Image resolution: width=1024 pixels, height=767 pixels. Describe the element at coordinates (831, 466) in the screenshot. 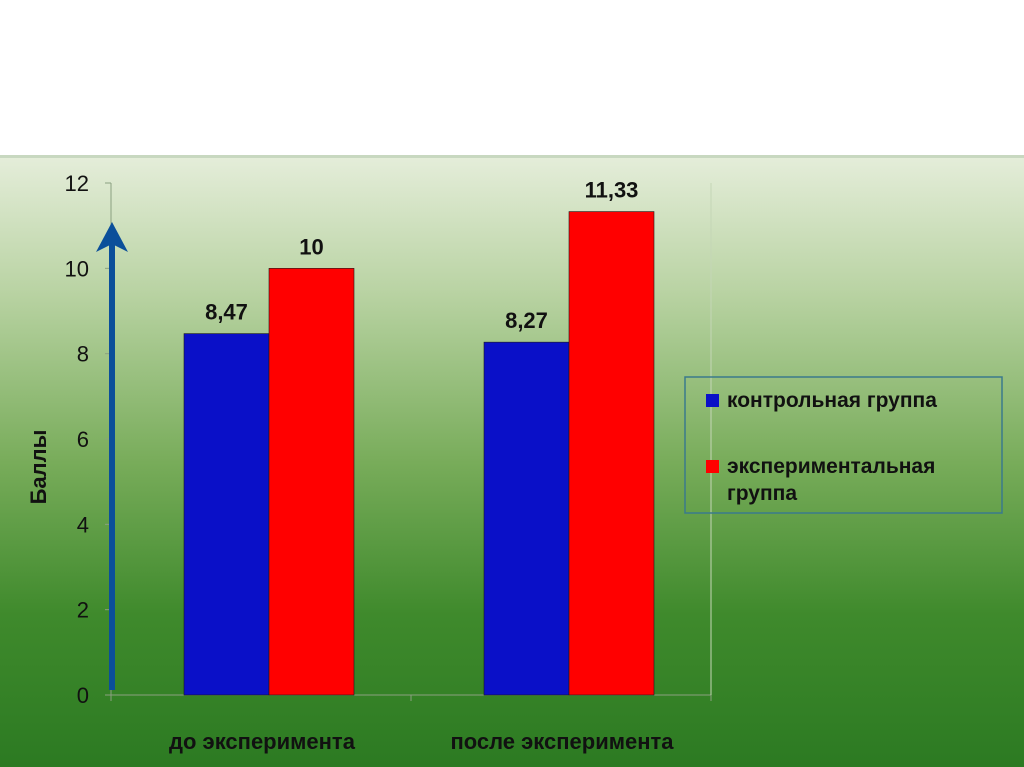

I see `legend-label: экспериментальная` at that location.